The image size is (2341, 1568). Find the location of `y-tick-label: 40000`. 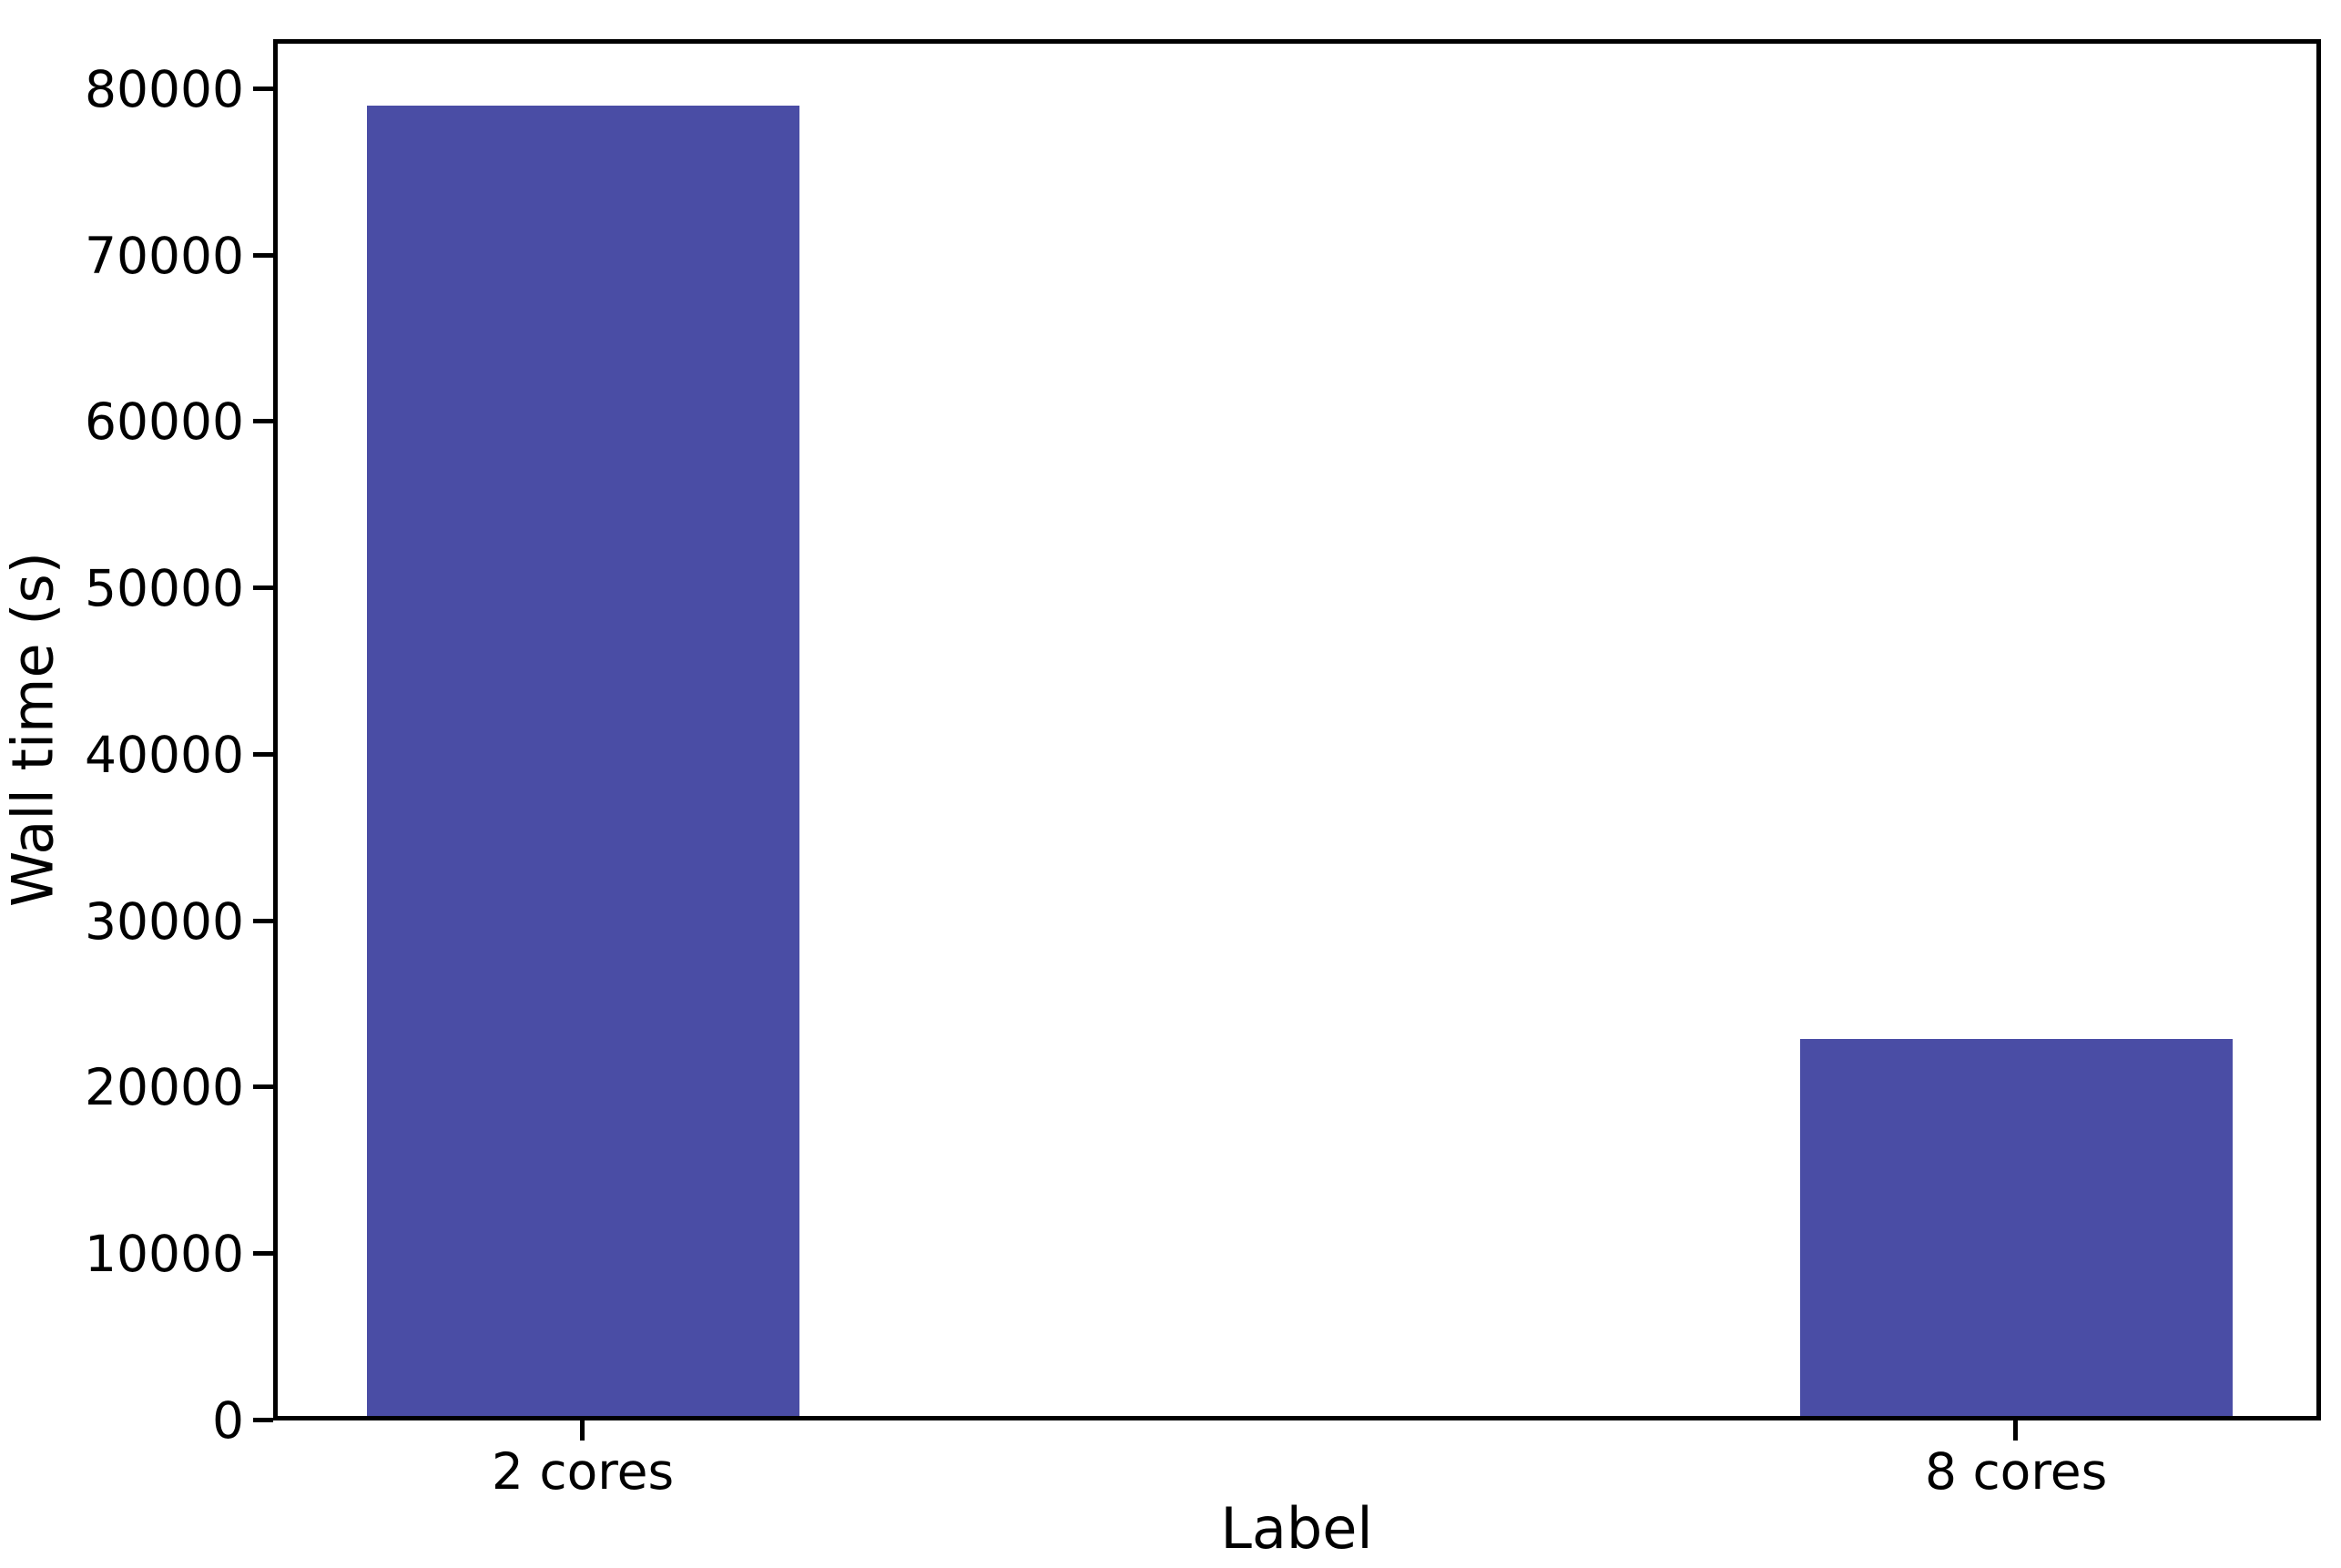

y-tick-label: 40000 is located at coordinates (165, 754).